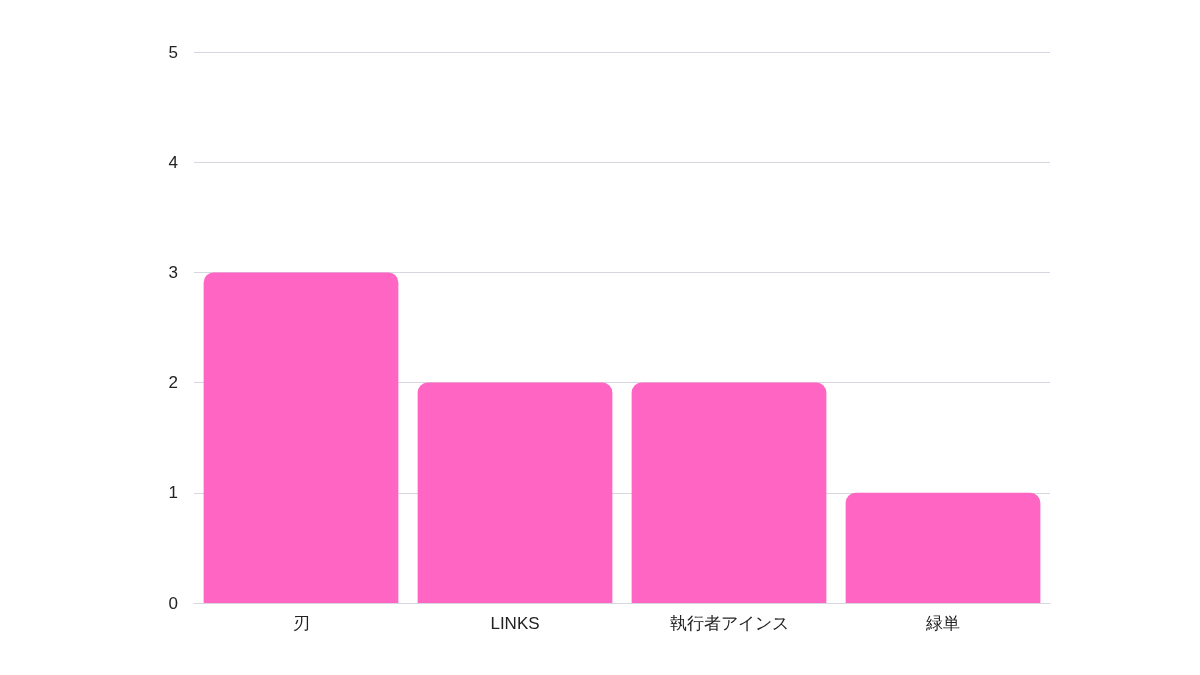 This screenshot has width=1200, height=675. Describe the element at coordinates (515, 623) in the screenshot. I see `x-tick-label: LINKS` at that location.